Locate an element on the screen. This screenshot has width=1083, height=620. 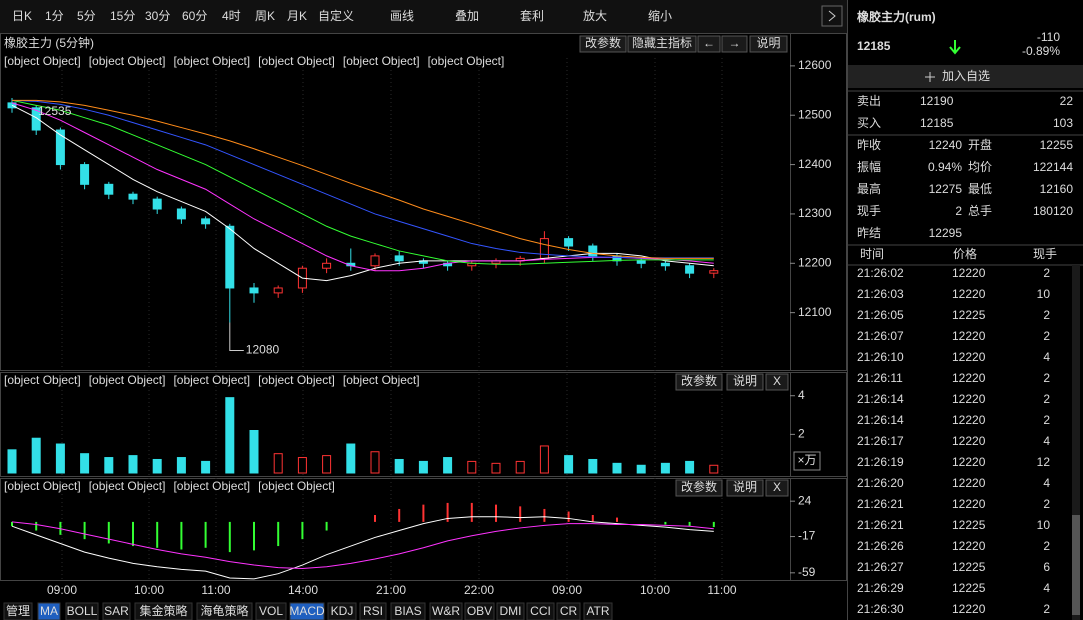
toolbar-item: 日K is located at coordinates (22, 16).